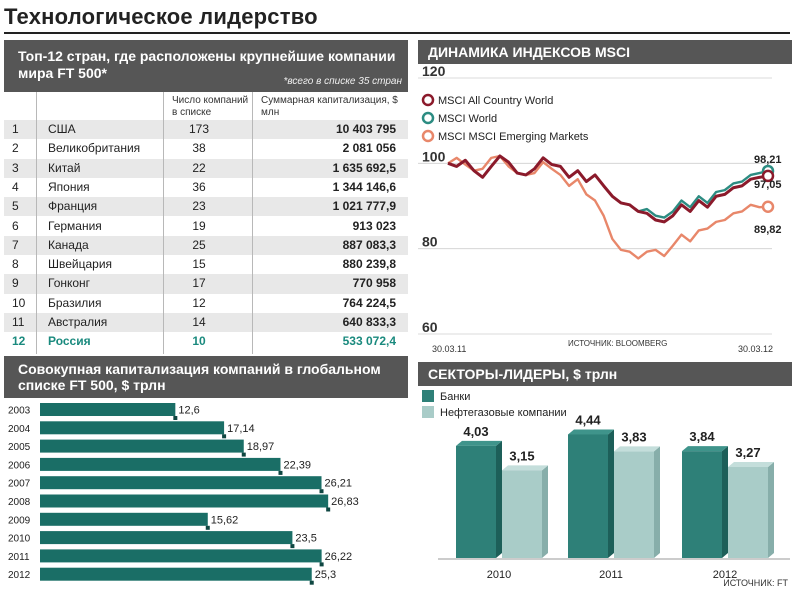 This screenshot has width=800, height=594. I want to click on cap-year-label: 2007, so click(19, 484).